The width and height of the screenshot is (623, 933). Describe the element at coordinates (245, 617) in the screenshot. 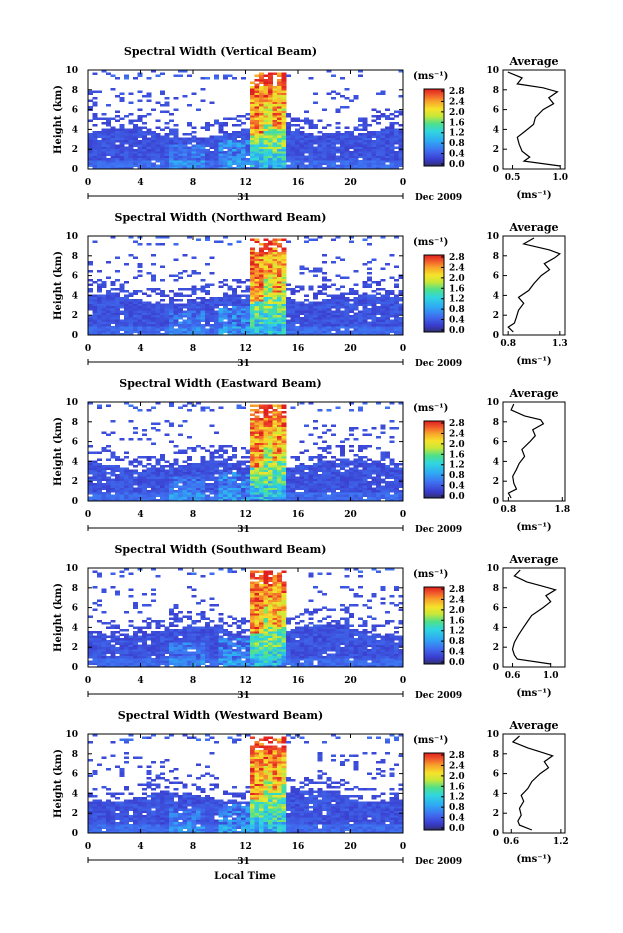

I see `heatmap-cells` at that location.